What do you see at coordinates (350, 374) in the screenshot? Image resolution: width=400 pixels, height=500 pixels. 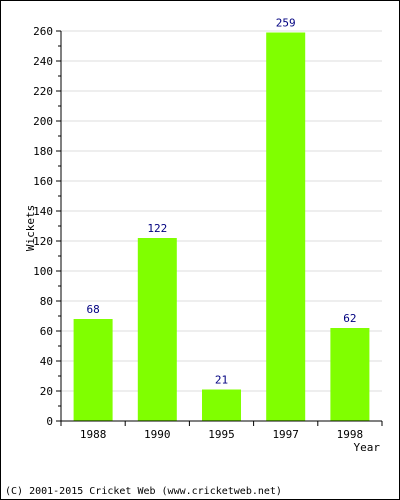 I see `bar-1998` at bounding box center [350, 374].